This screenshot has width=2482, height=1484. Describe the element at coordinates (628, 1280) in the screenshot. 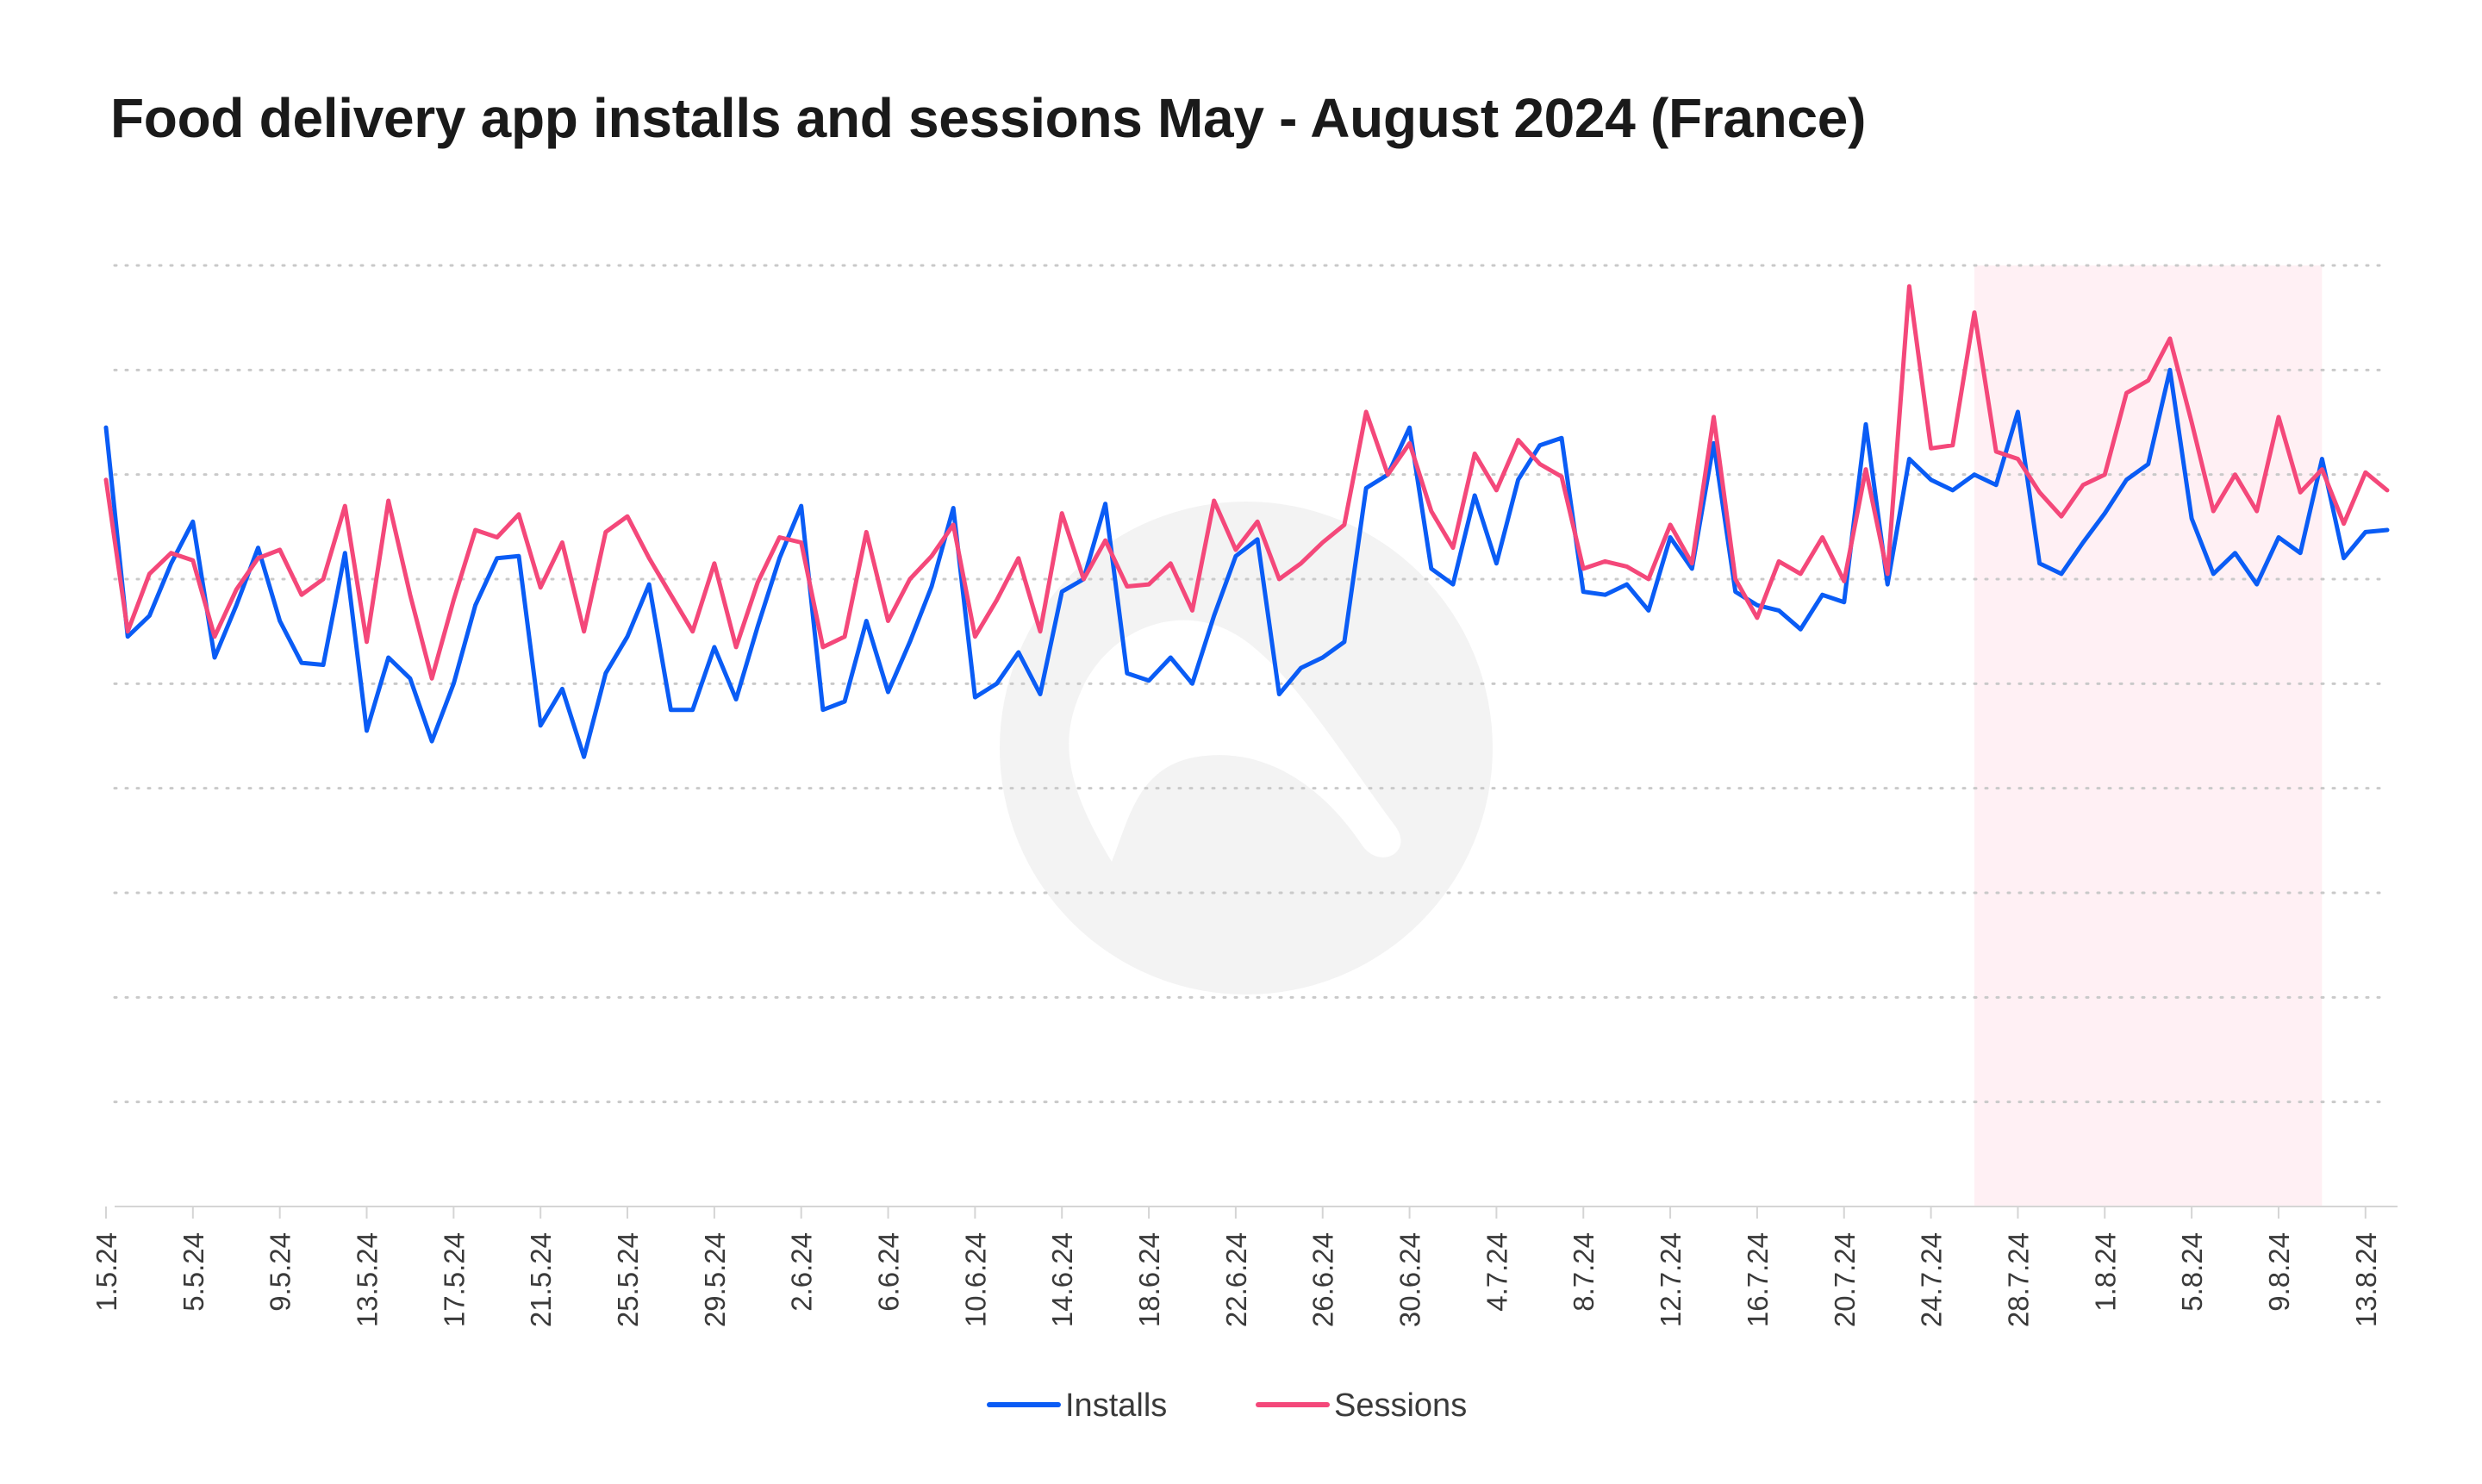

I see `x-tick-label: 25.5.24` at that location.